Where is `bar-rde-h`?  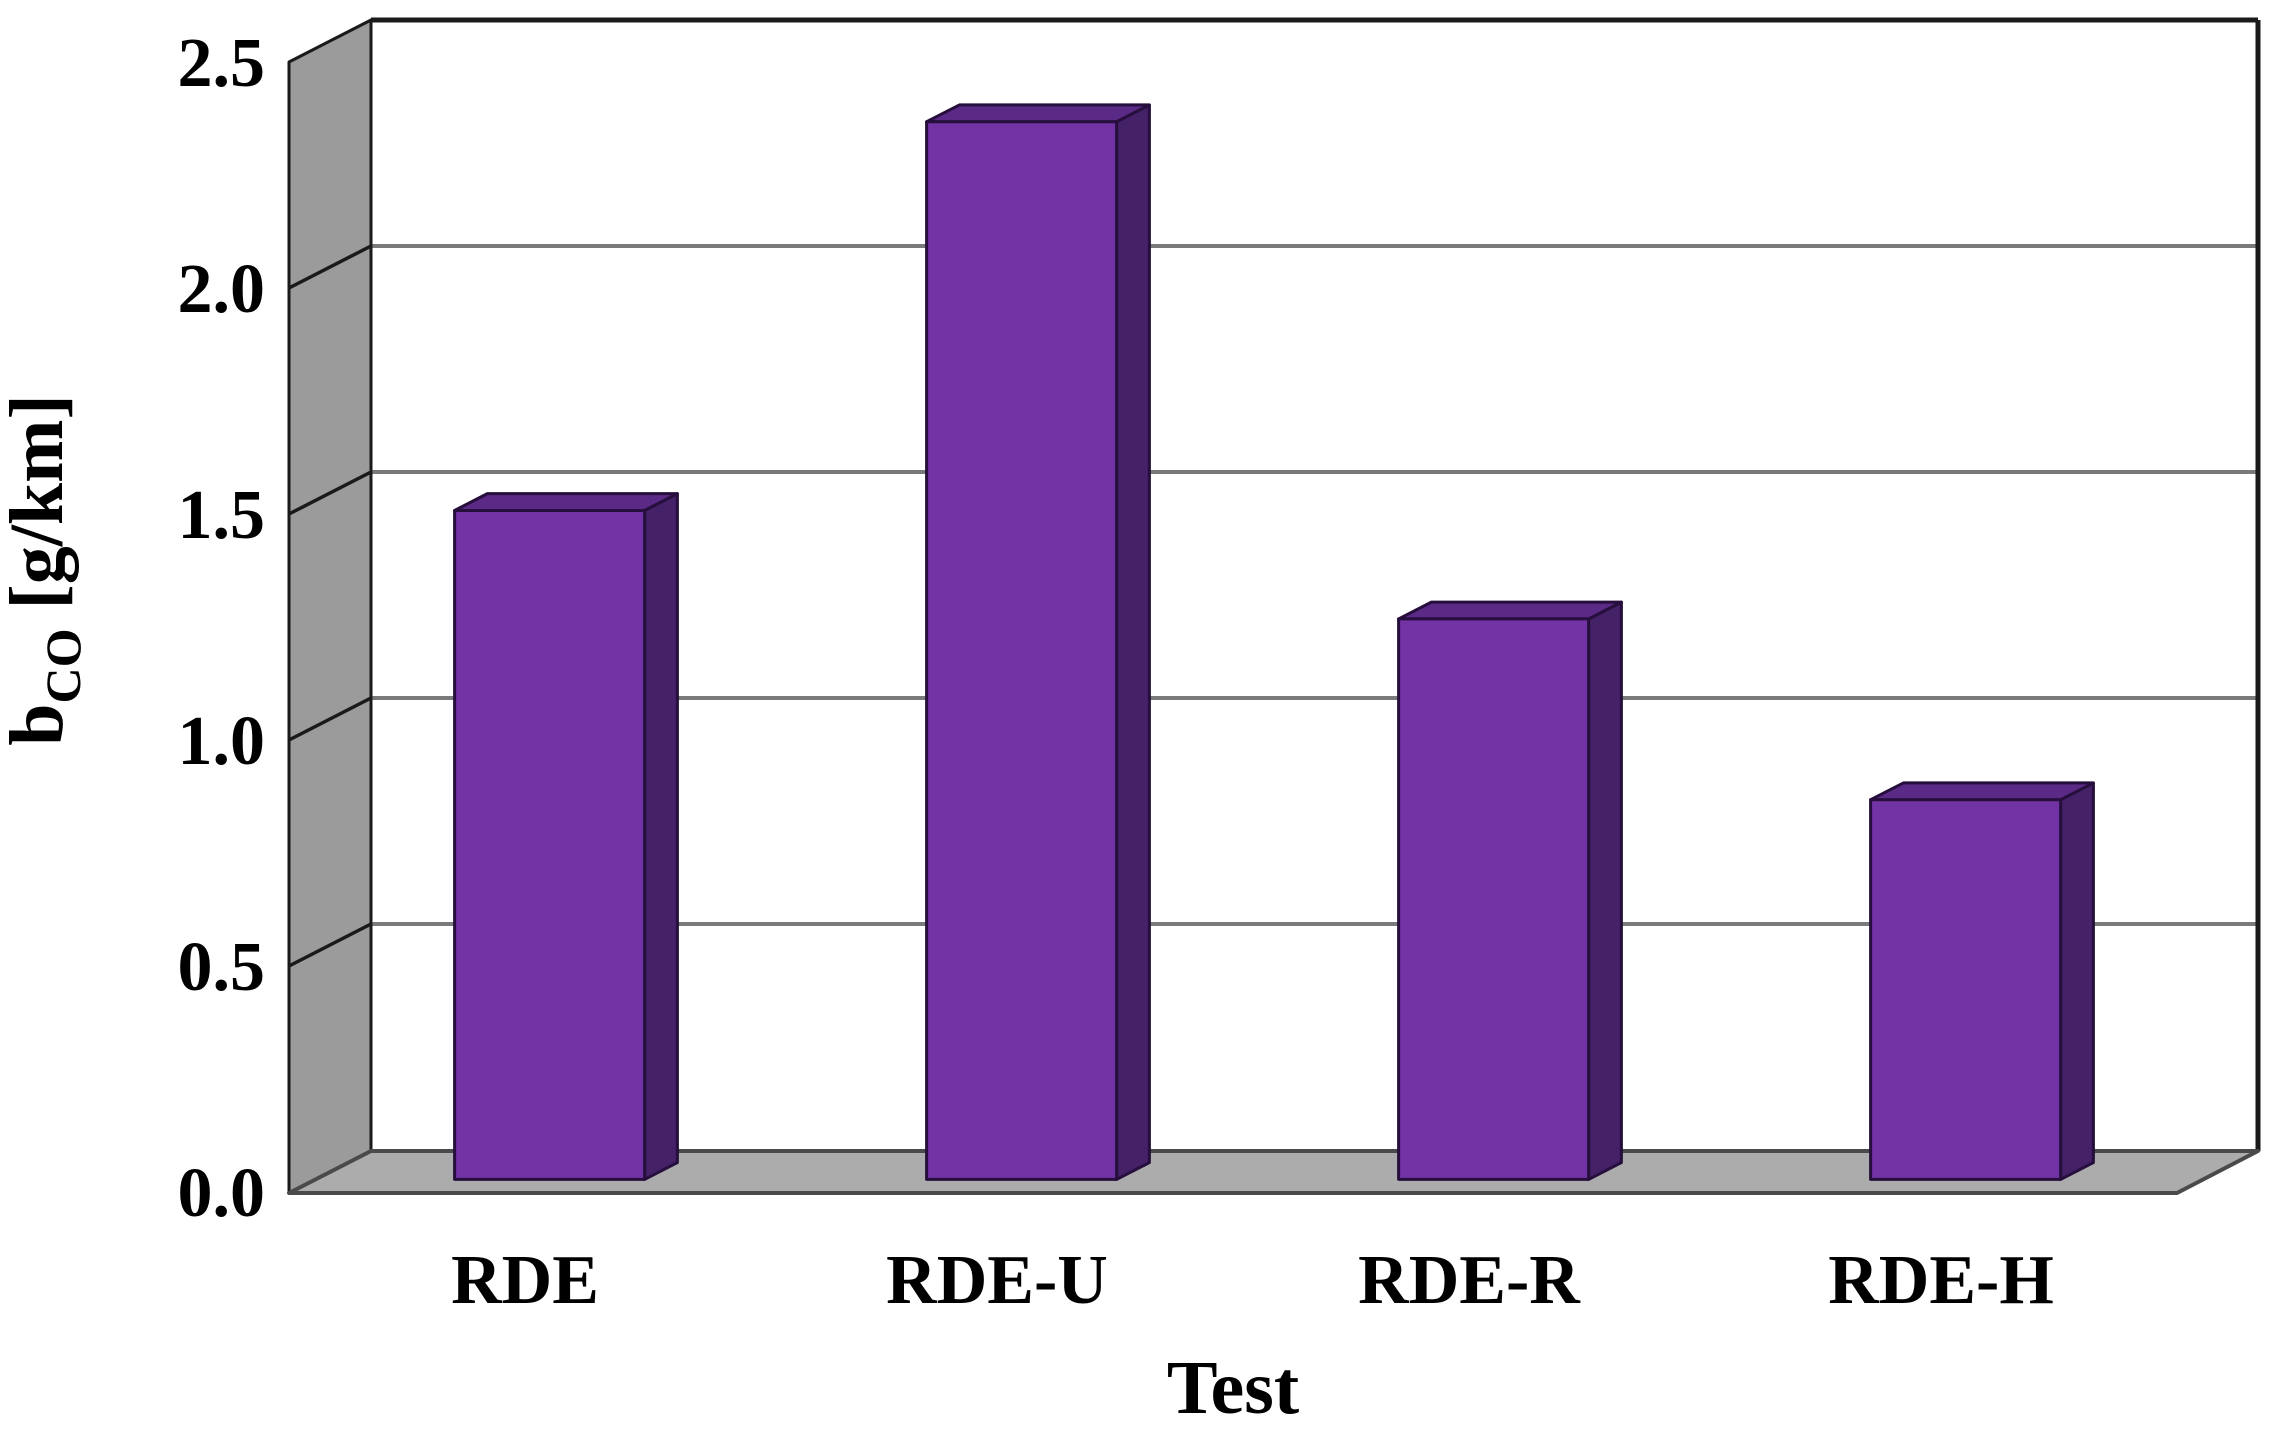
bar-rde-h is located at coordinates (1982, 981).